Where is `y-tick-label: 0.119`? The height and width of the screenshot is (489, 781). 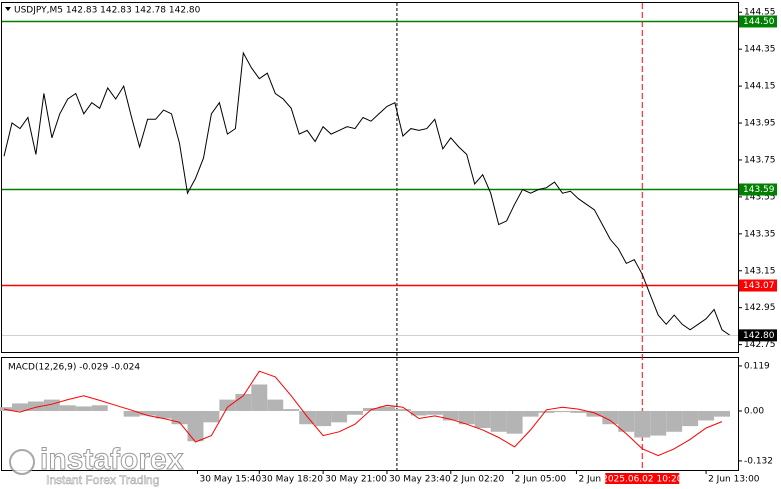 y-tick-label: 0.119 is located at coordinates (757, 366).